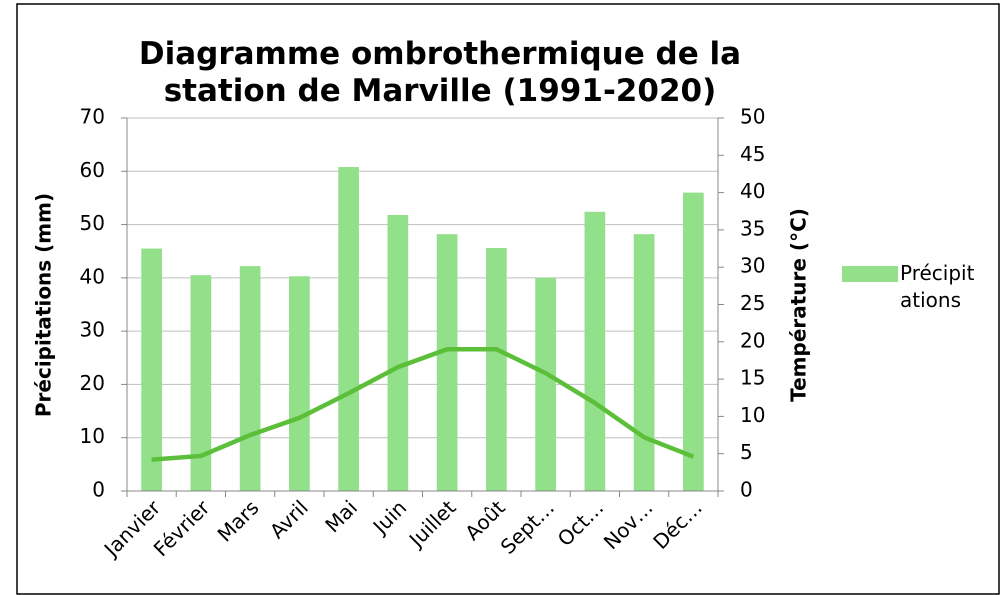 This screenshot has height=595, width=1000. What do you see at coordinates (92, 436) in the screenshot?
I see `y-tick-label: 10` at bounding box center [92, 436].